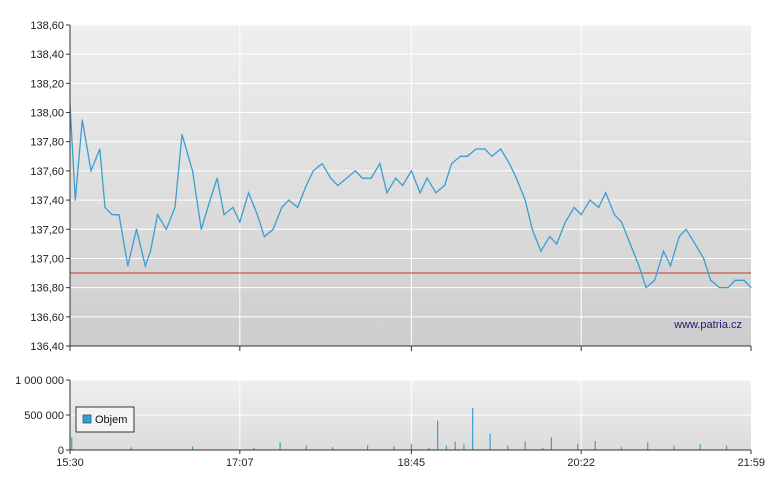  Describe the element at coordinates (47, 172) in the screenshot. I see `price-y-tick-label: 137,60` at that location.